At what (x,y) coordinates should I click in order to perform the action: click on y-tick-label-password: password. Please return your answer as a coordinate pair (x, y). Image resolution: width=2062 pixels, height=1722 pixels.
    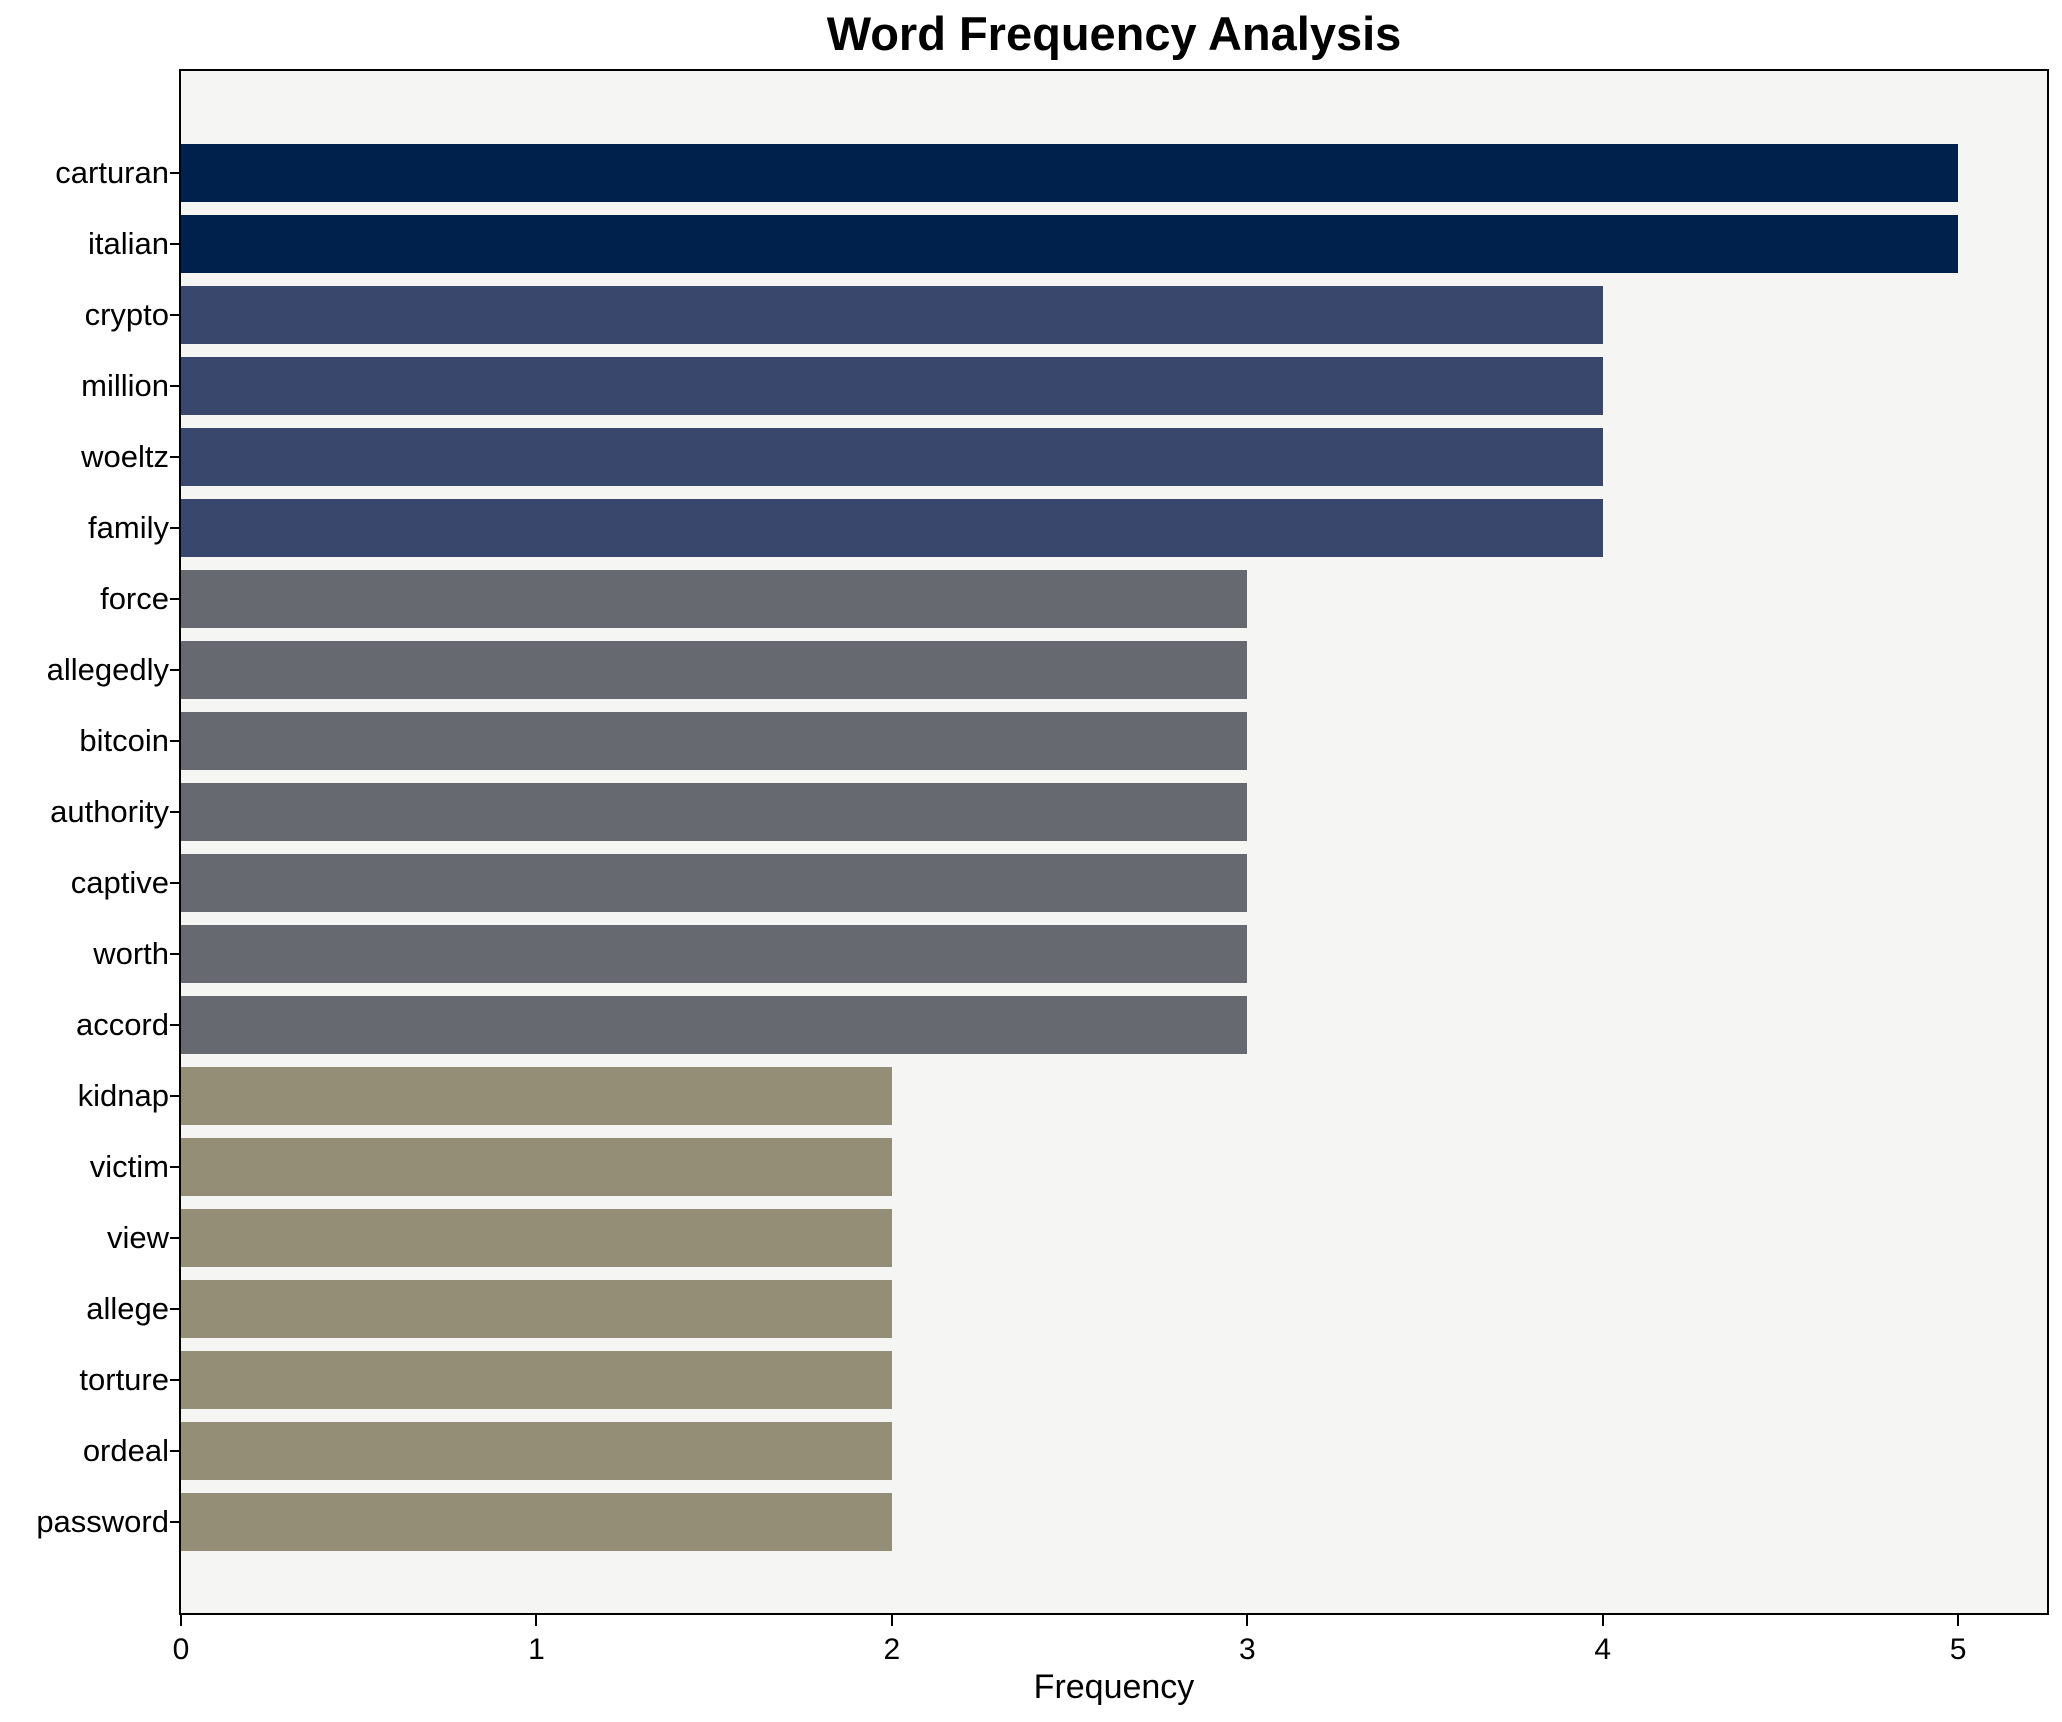
    Looking at the image, I should click on (102, 1521).